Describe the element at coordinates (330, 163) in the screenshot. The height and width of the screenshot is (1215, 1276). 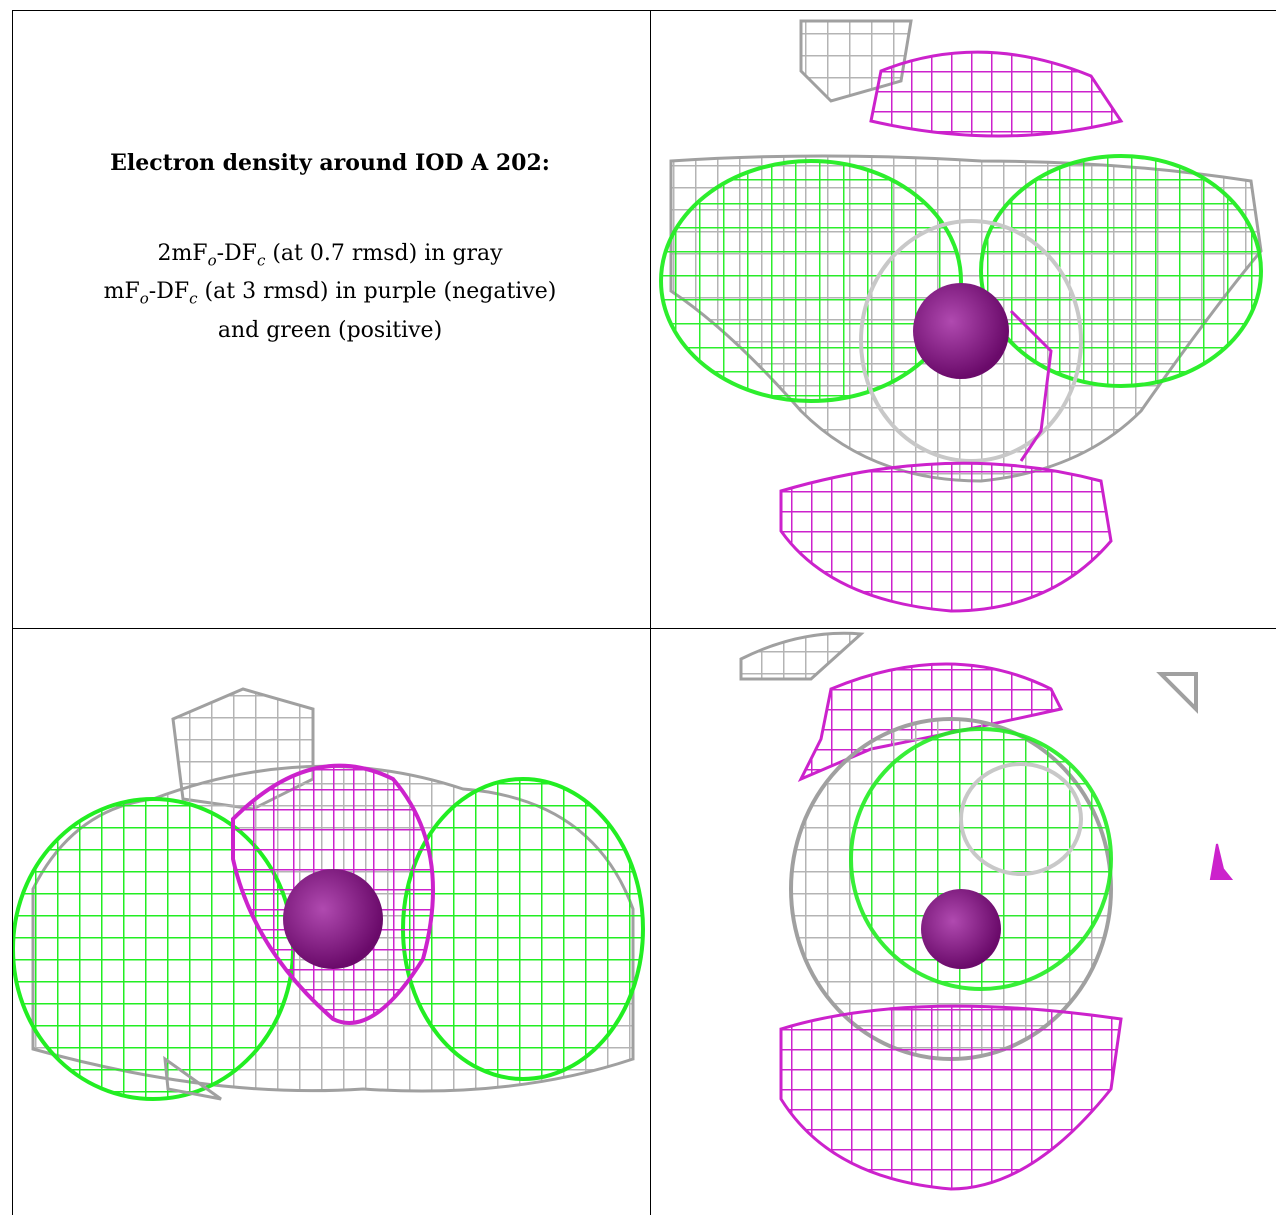
I see `caption-title: Electron density around IOD A 202:` at that location.